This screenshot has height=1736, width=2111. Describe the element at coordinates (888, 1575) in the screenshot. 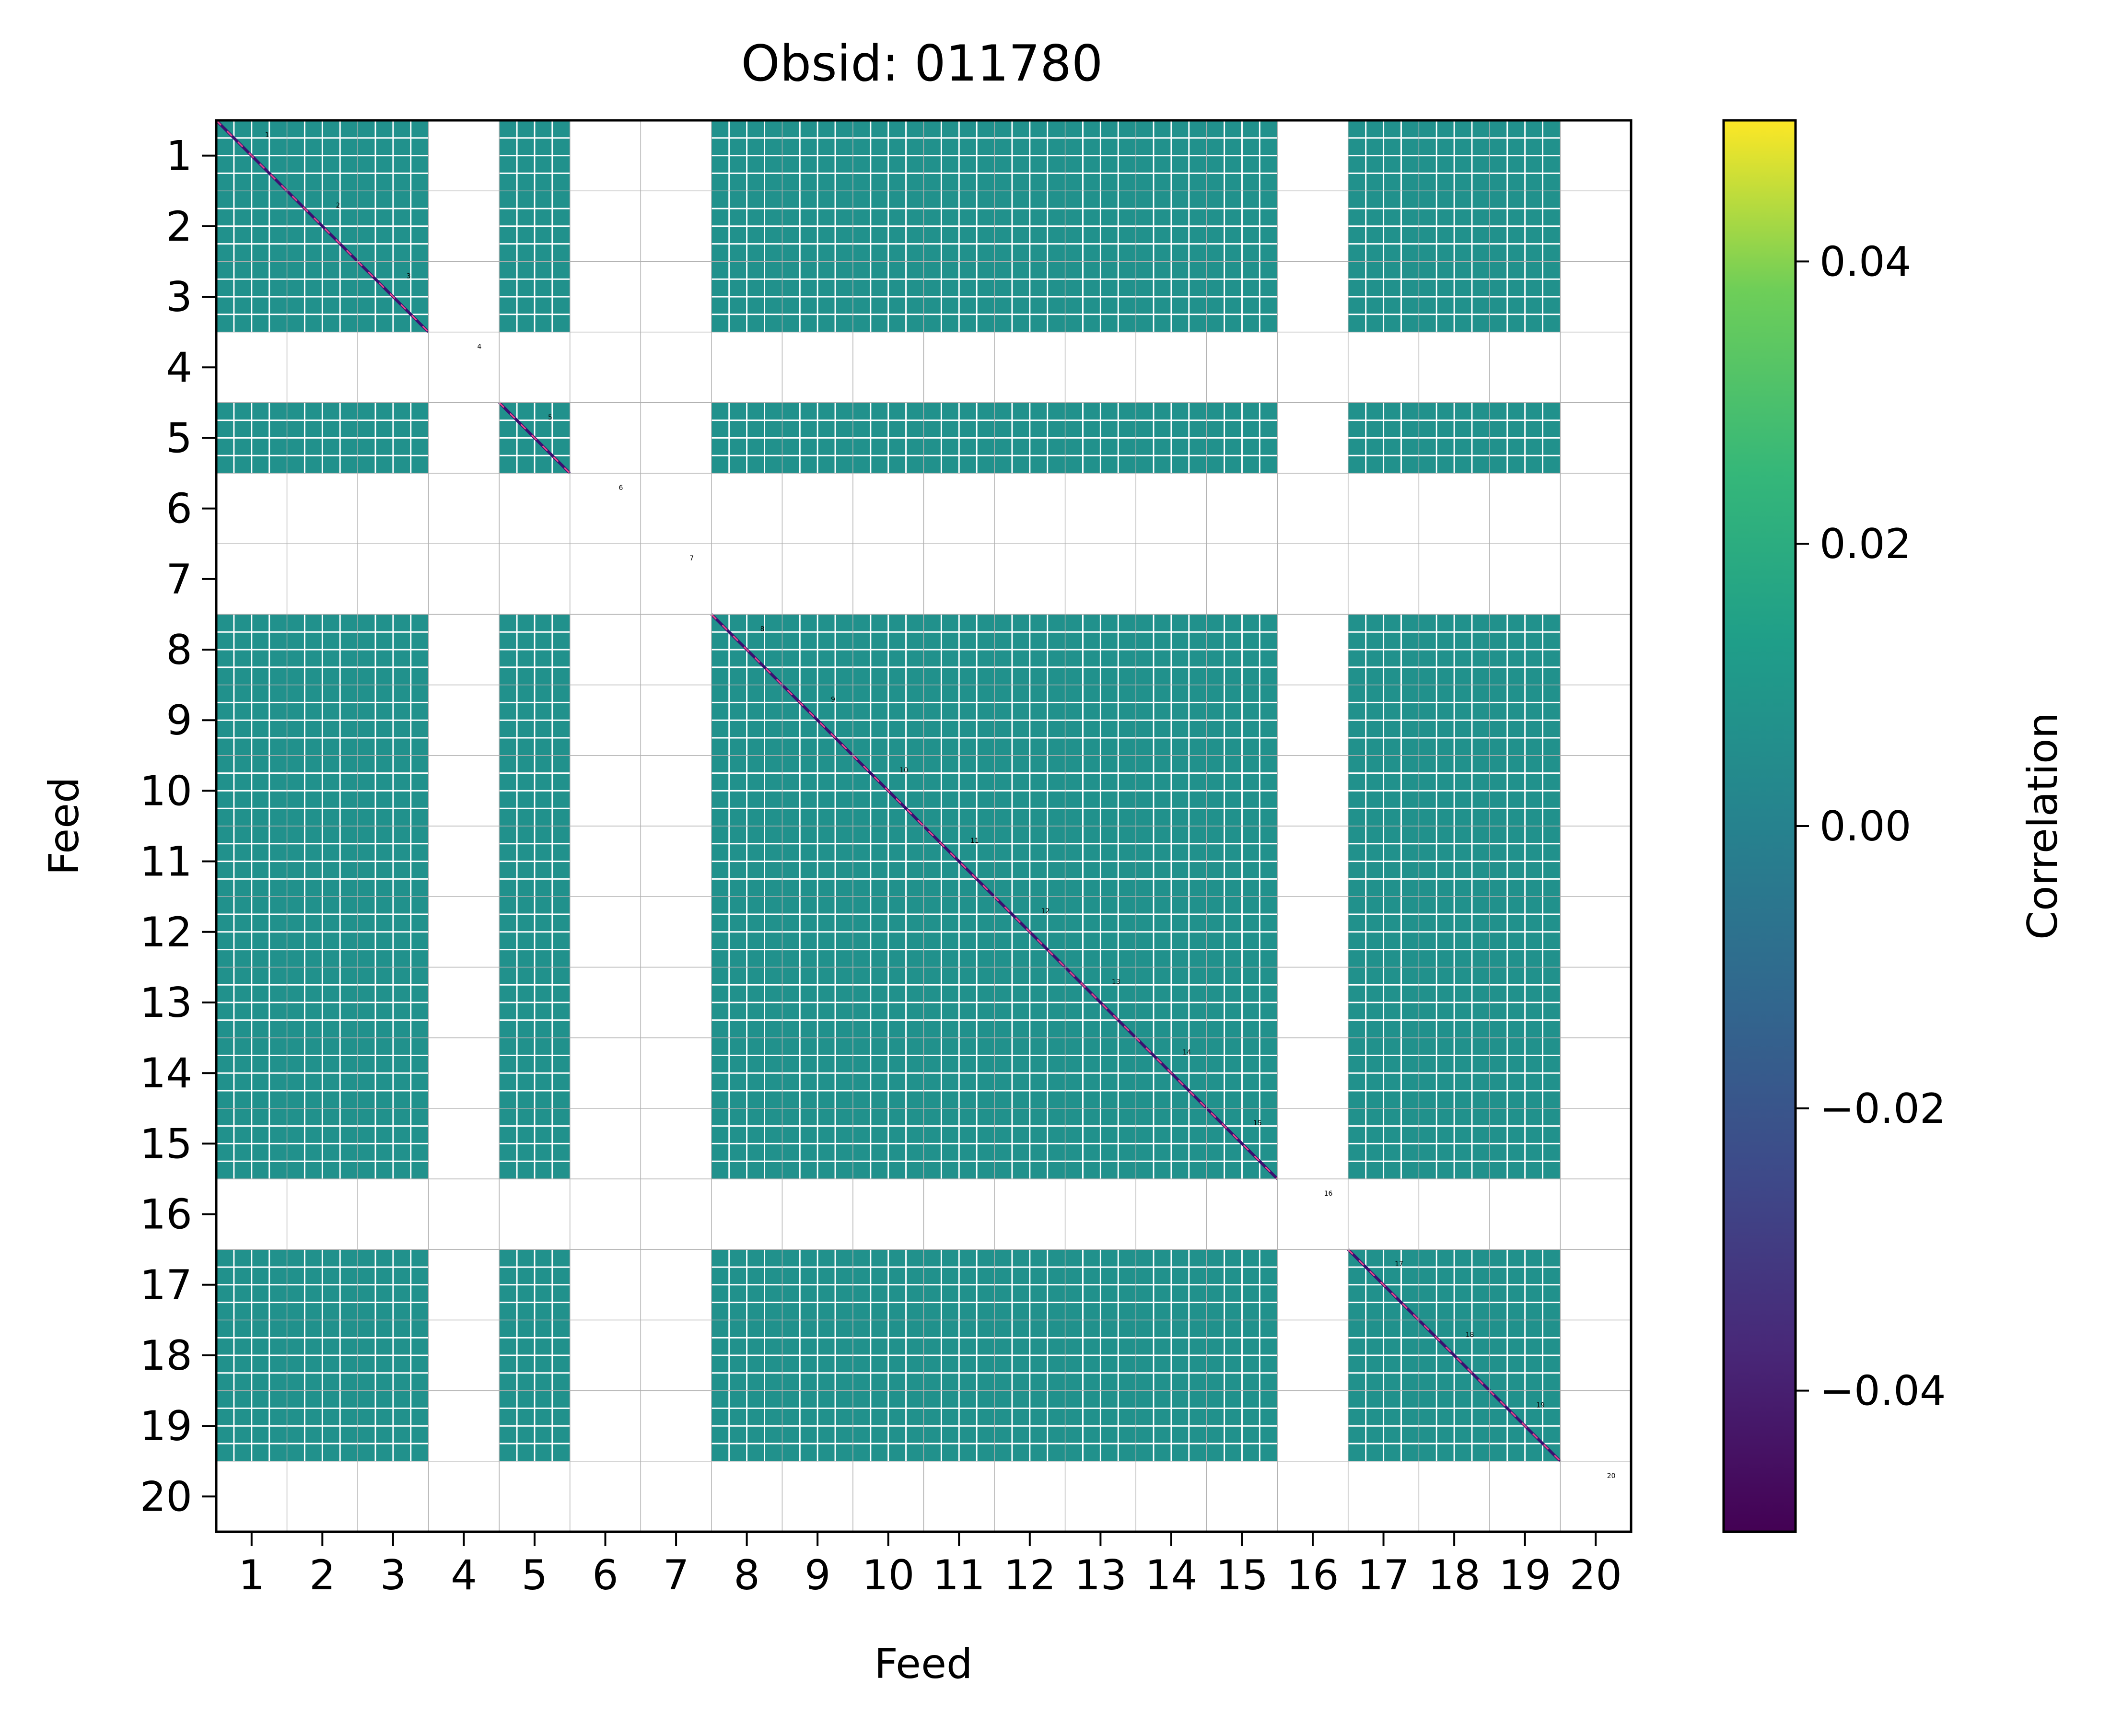

I see `x-tick-label: 10` at that location.